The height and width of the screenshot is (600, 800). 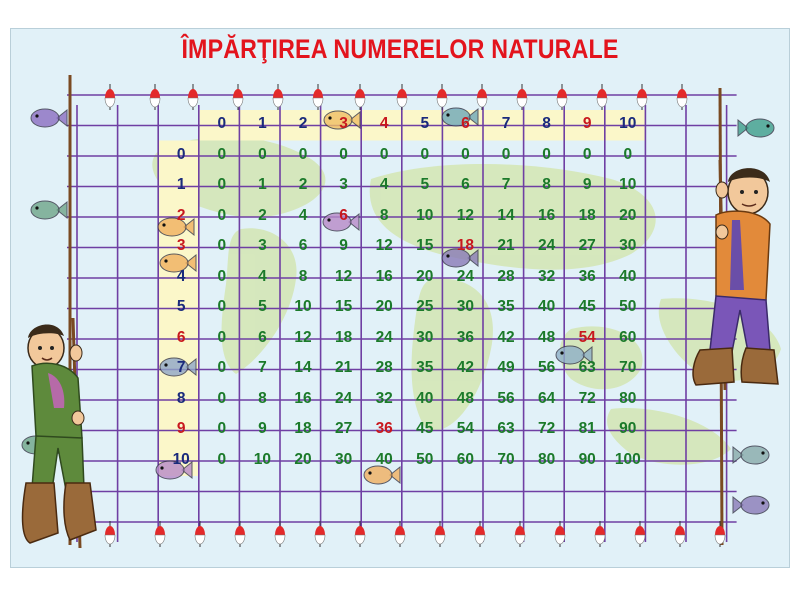 What do you see at coordinates (425, 123) in the screenshot?
I see `column-header: 5` at bounding box center [425, 123].